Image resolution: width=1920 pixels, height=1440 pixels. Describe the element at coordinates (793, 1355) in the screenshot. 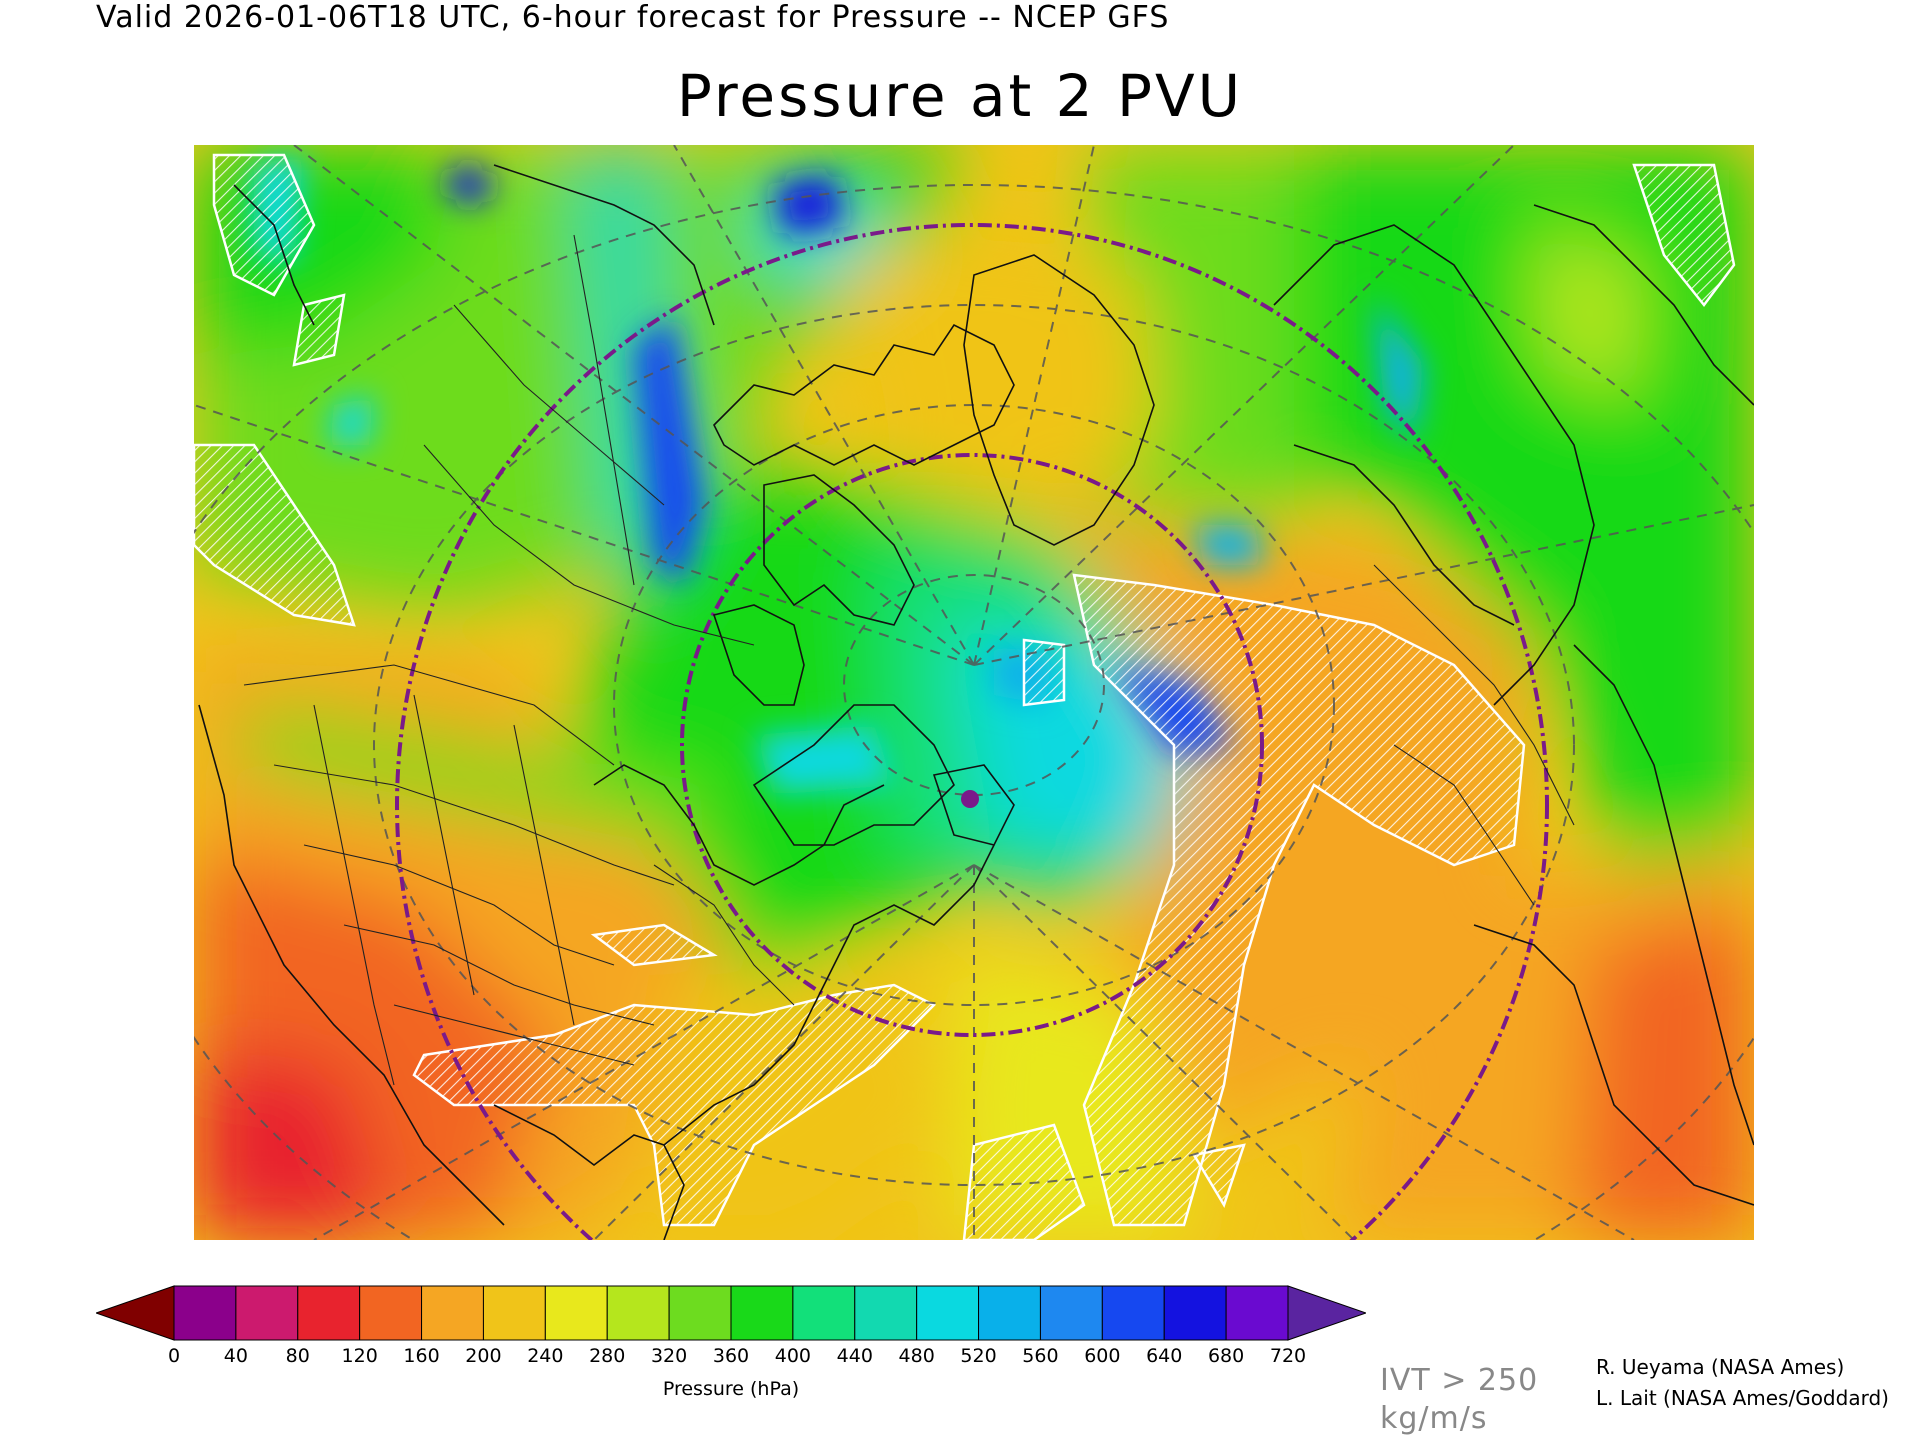

I see `colorbar-tick-label: 400` at that location.